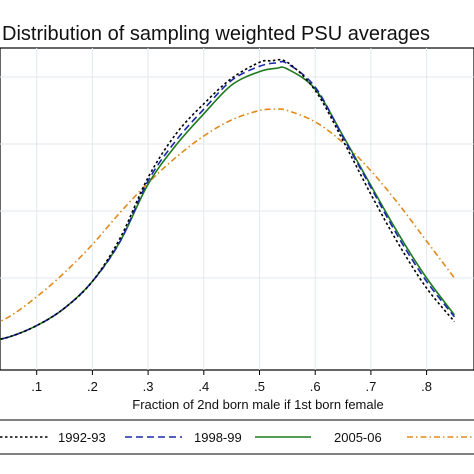 The width and height of the screenshot is (474, 474). Describe the element at coordinates (259, 386) in the screenshot. I see `x-tick-label: .5` at that location.